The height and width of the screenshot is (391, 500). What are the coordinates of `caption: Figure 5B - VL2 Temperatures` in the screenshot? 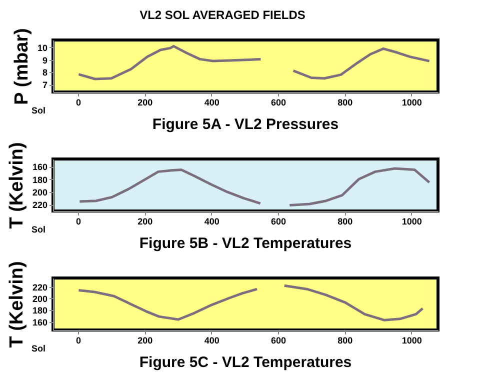 It's located at (245, 243).